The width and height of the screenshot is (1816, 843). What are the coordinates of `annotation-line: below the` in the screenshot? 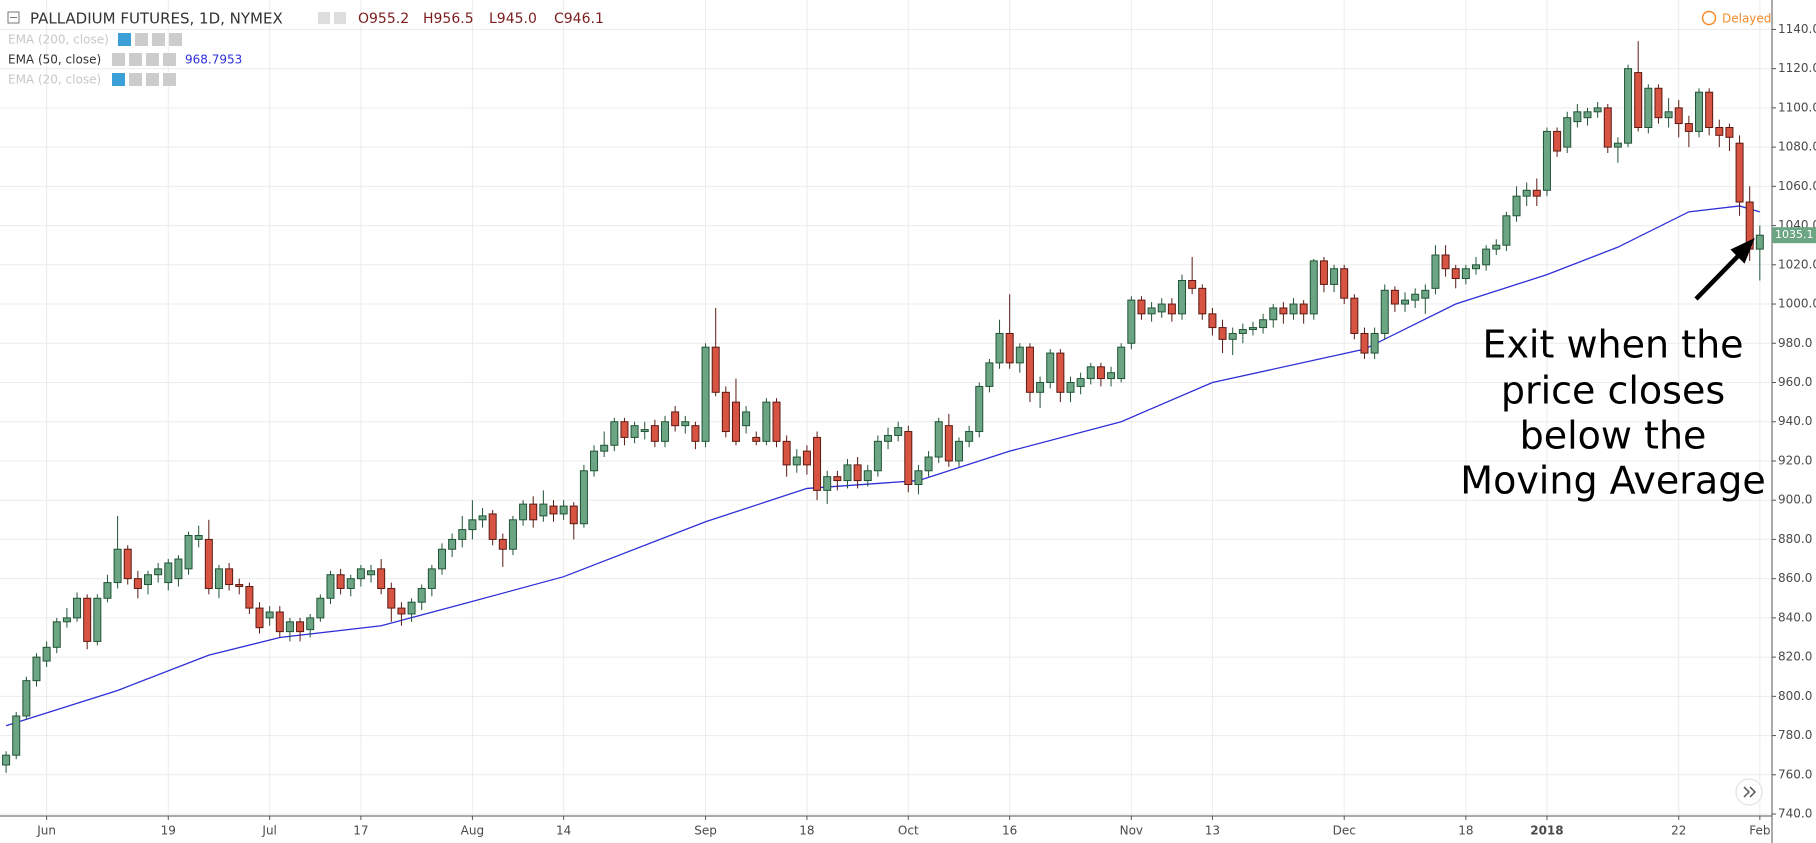 It's located at (1613, 436).